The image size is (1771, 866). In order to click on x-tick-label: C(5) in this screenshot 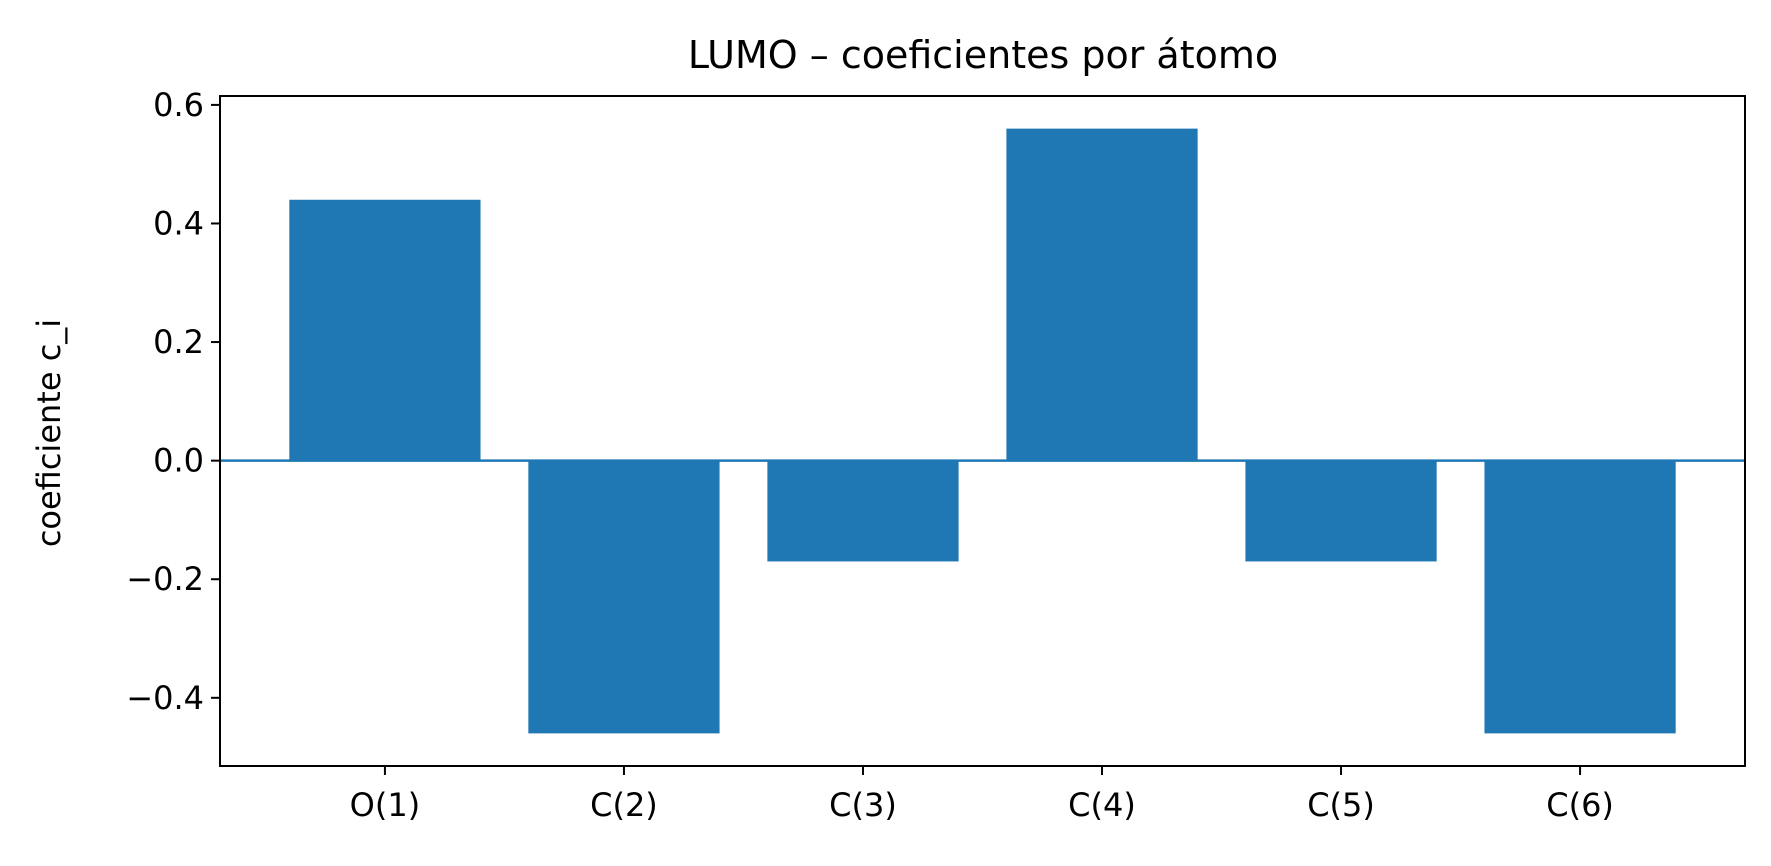, I will do `click(1341, 805)`.